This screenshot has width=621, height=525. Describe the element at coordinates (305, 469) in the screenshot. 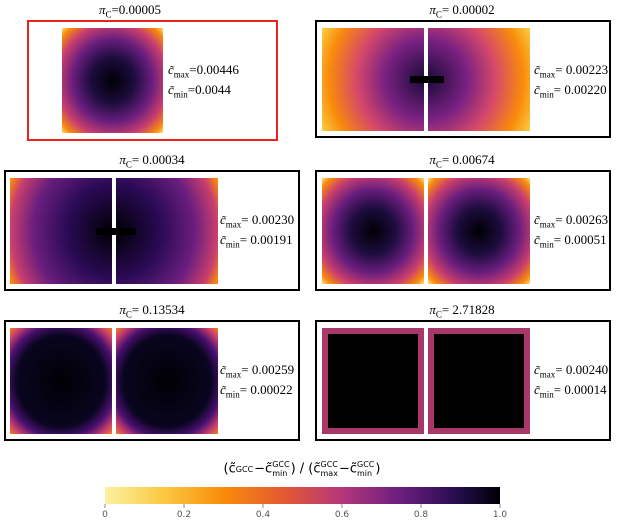

I see `label-text: ) / (c̃` at that location.